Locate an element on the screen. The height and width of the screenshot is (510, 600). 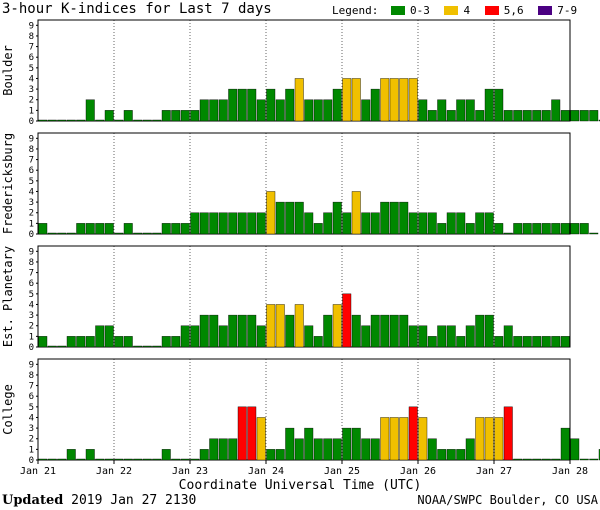
y-tick-label: 4 is located at coordinates (31, 192).